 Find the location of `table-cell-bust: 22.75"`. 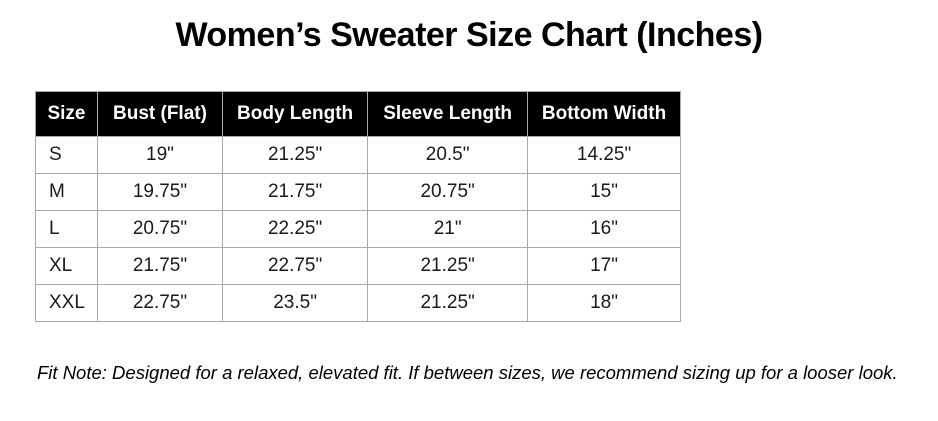

table-cell-bust: 22.75" is located at coordinates (160, 303).